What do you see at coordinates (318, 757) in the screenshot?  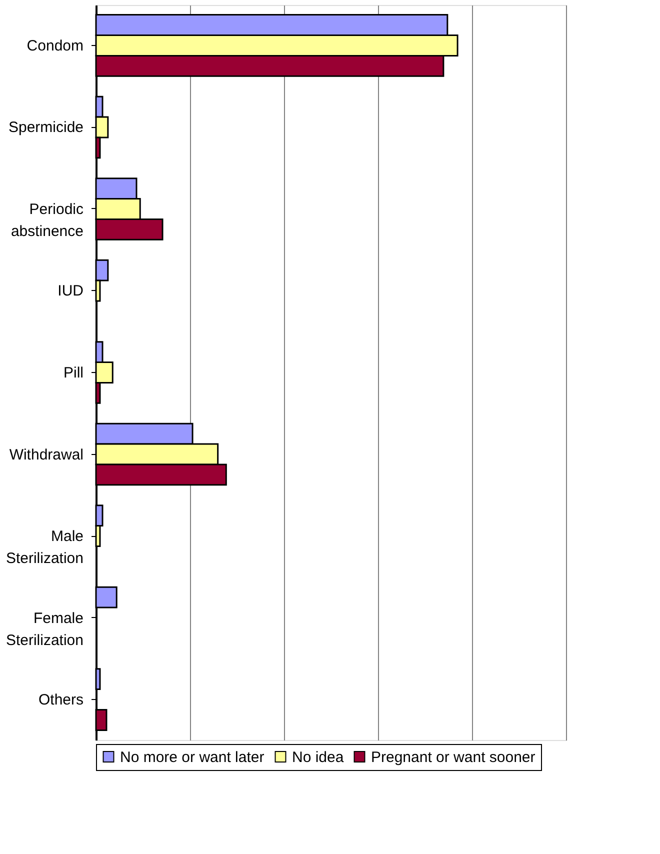 I see `legend-label: No idea` at bounding box center [318, 757].